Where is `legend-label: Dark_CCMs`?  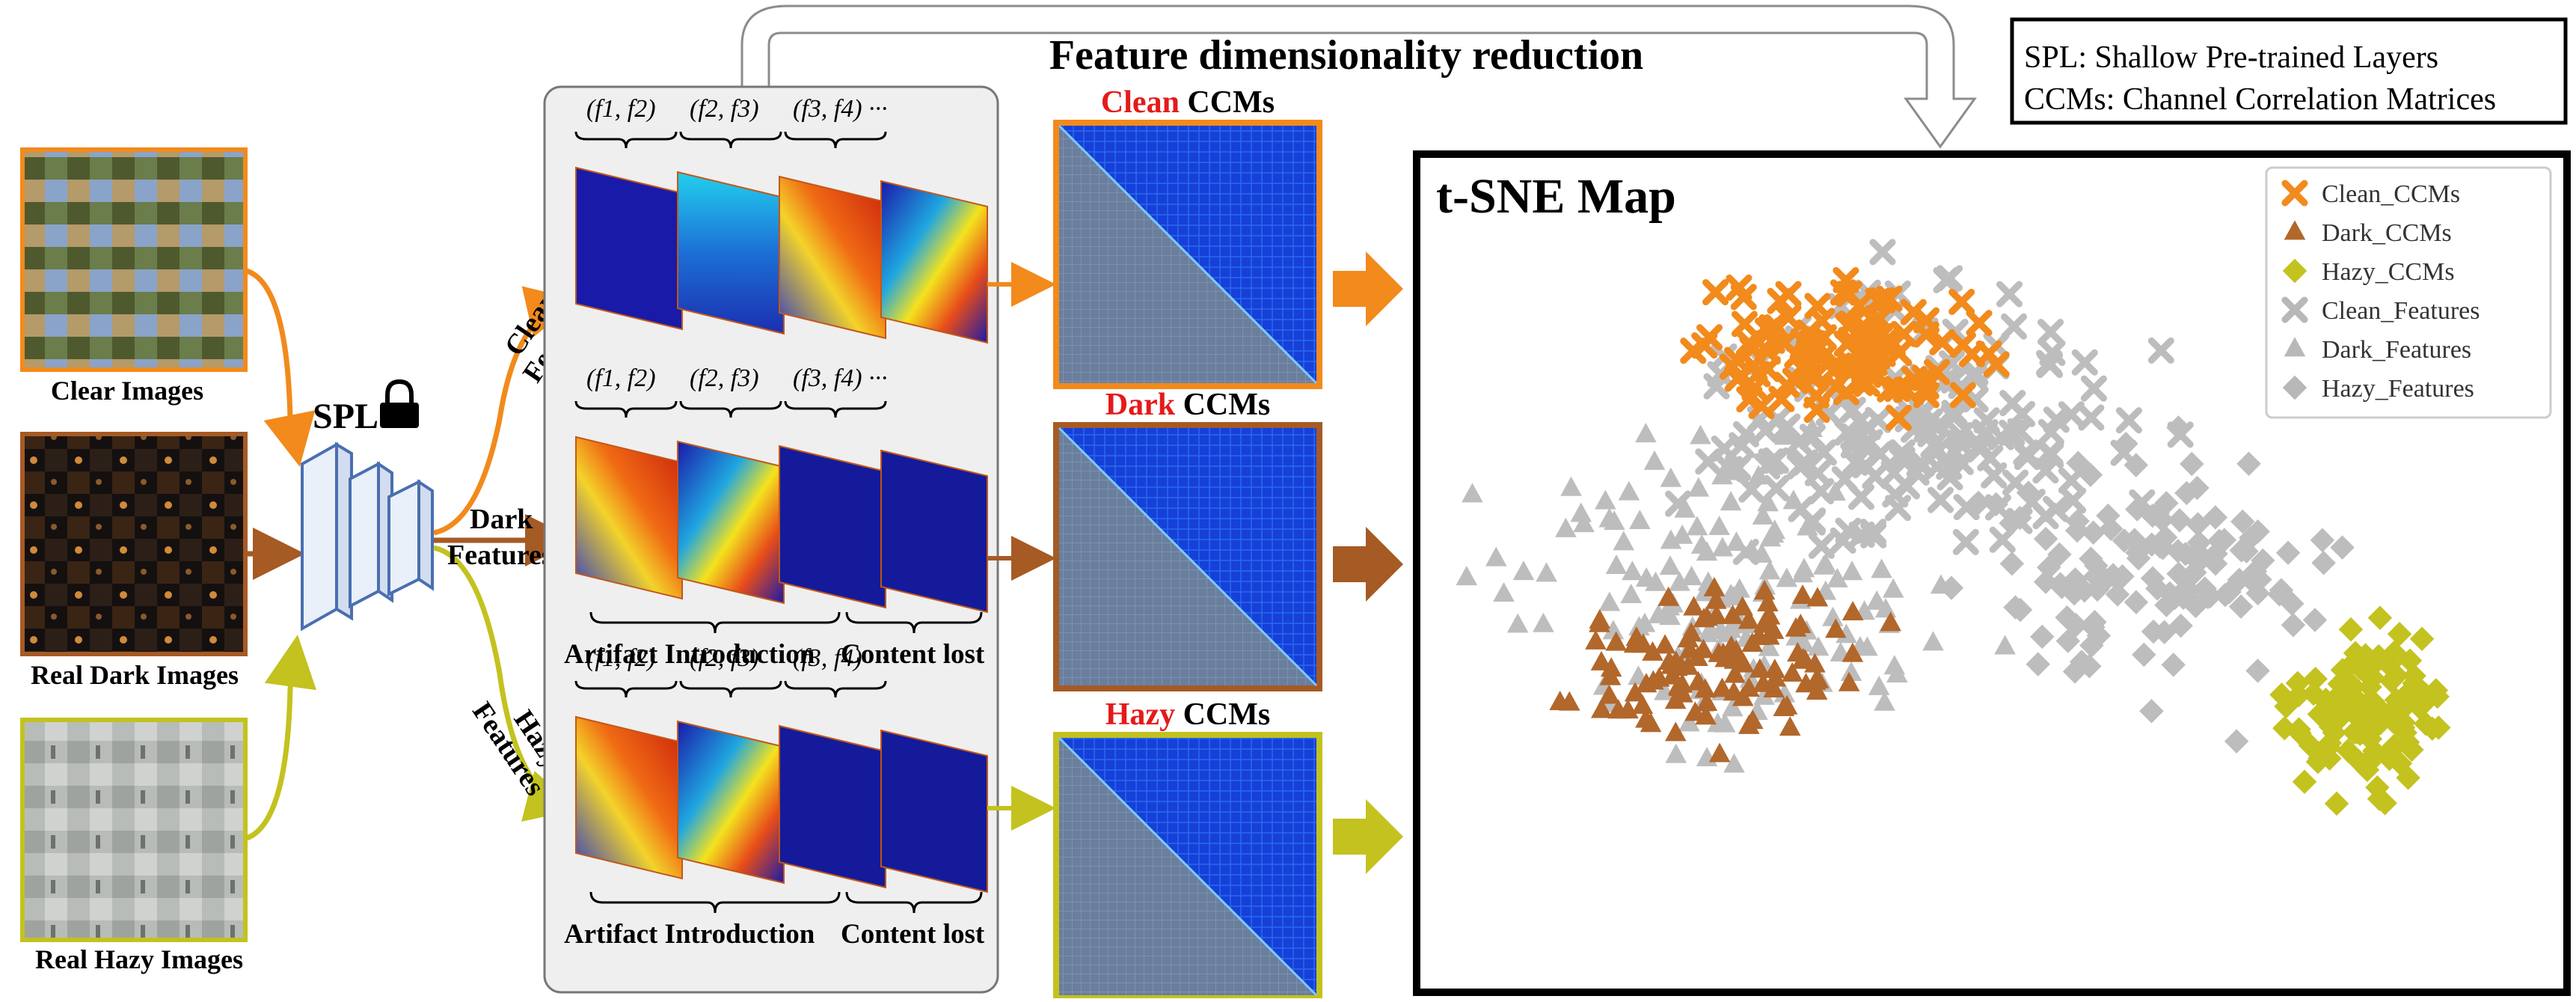 legend-label: Dark_CCMs is located at coordinates (2387, 233).